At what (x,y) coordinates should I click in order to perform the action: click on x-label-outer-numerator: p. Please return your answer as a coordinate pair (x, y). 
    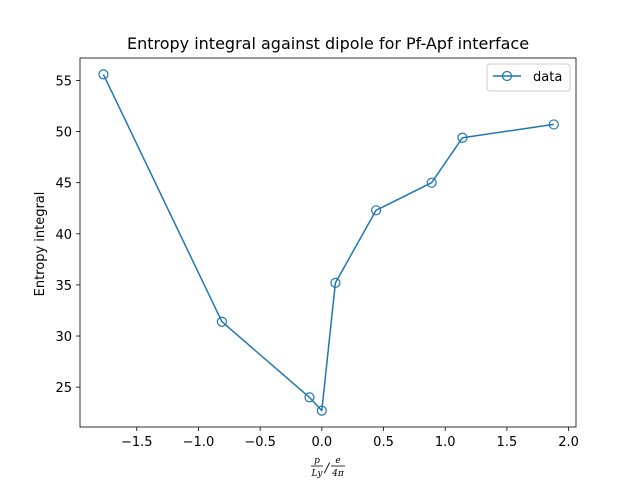
    Looking at the image, I should click on (317, 461).